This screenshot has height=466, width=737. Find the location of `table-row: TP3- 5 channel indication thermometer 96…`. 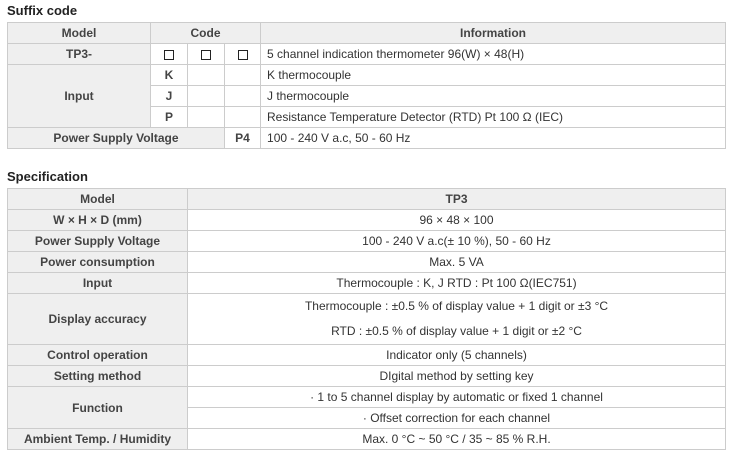

table-row: TP3- 5 channel indication thermometer 96… is located at coordinates (366, 54).